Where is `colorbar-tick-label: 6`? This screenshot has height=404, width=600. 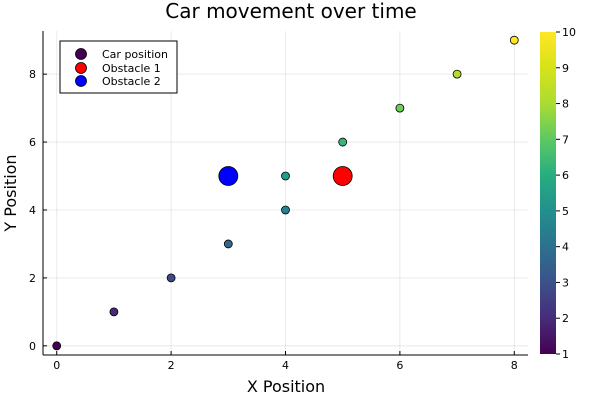
colorbar-tick-label: 6 is located at coordinates (565, 175).